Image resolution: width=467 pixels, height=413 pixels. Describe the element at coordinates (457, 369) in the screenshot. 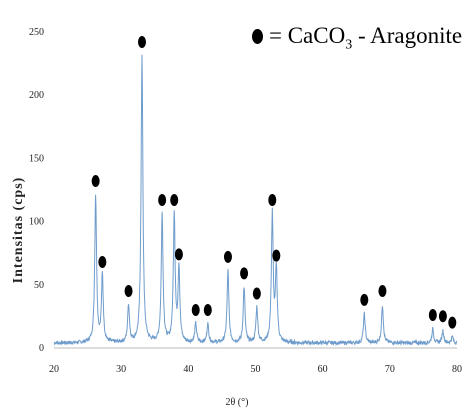

I see `x-tick-label: 80` at that location.